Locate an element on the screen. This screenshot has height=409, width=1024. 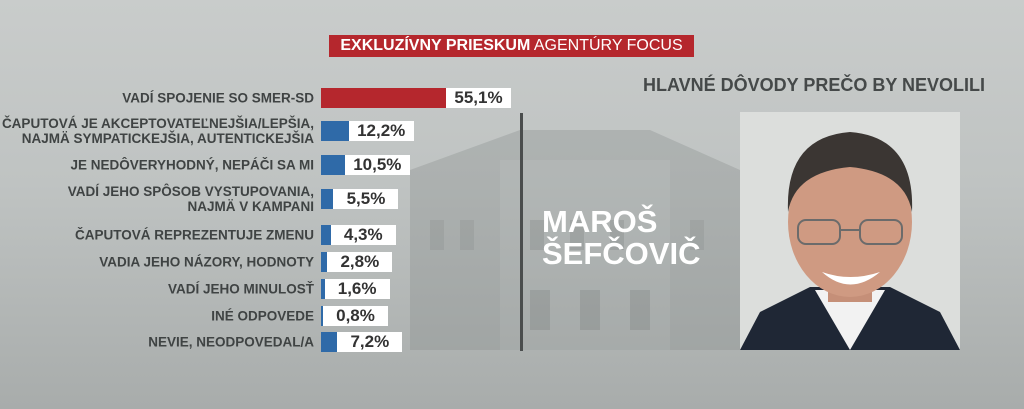
value-label: 2,8% is located at coordinates (360, 262).